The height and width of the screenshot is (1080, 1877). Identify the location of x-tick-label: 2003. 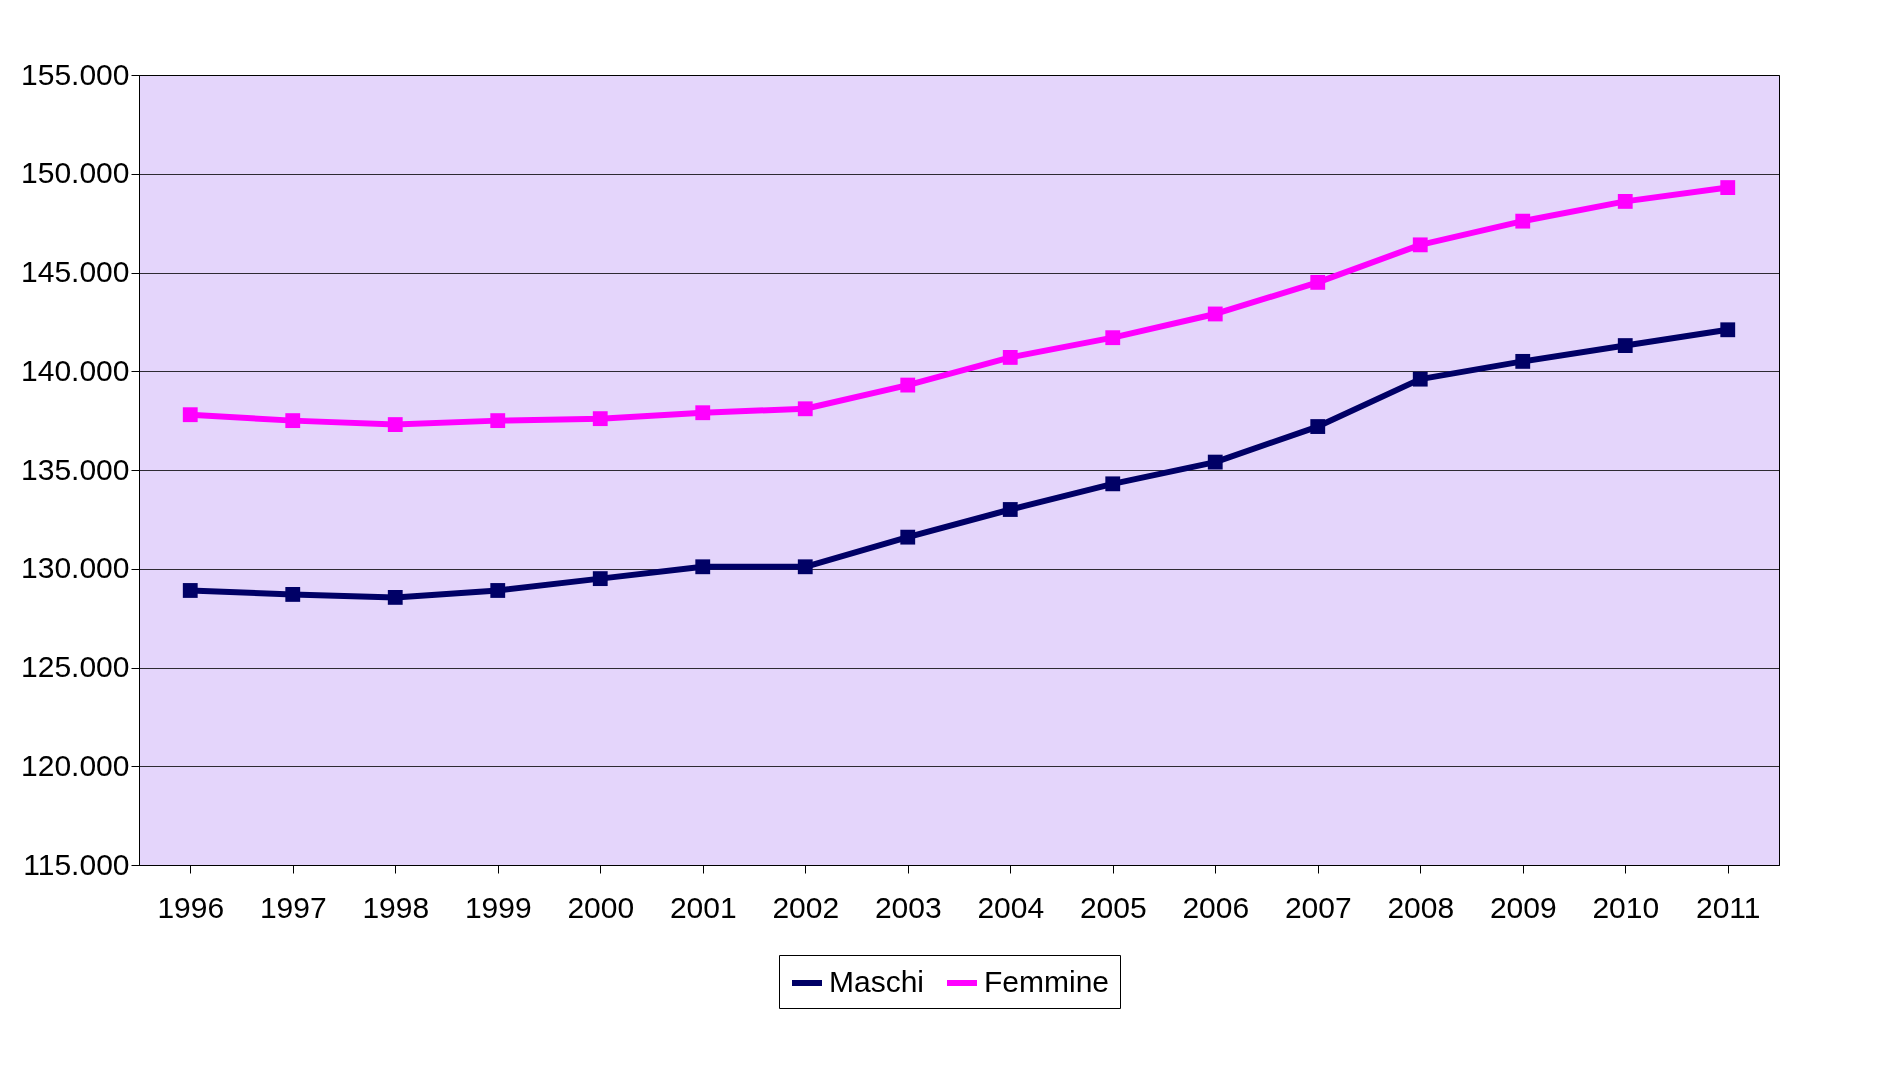
(908, 907).